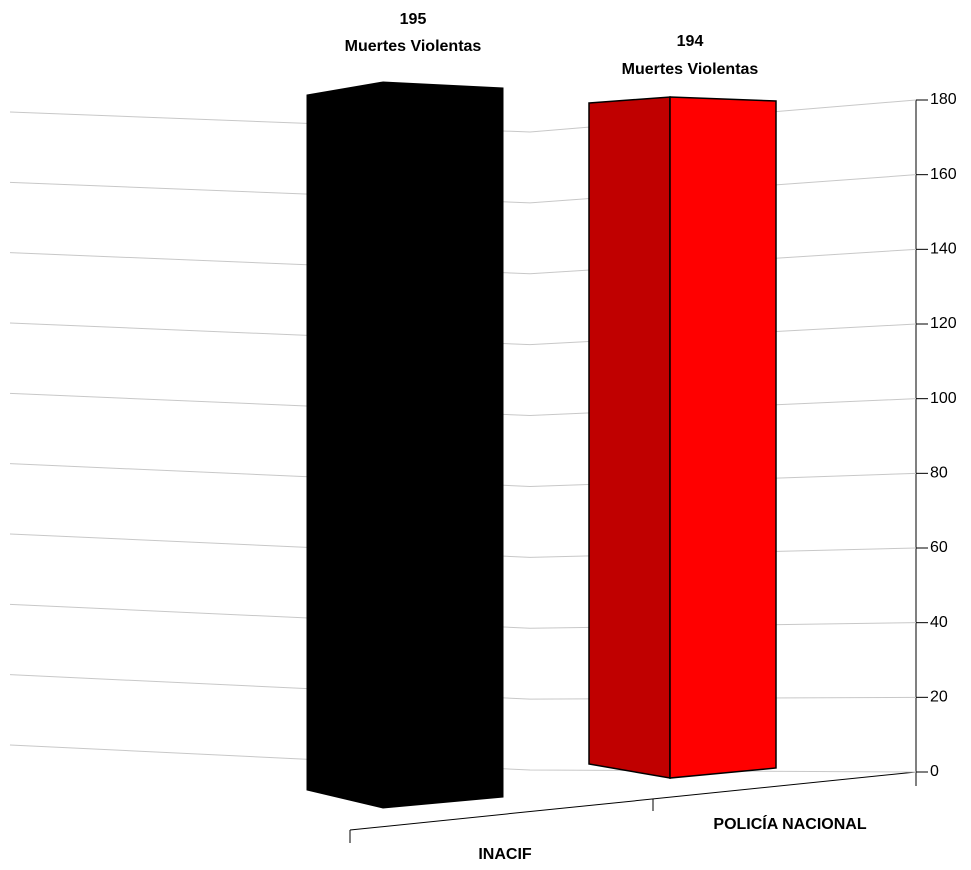 The image size is (971, 870). I want to click on y-tick-label: 40, so click(939, 622).